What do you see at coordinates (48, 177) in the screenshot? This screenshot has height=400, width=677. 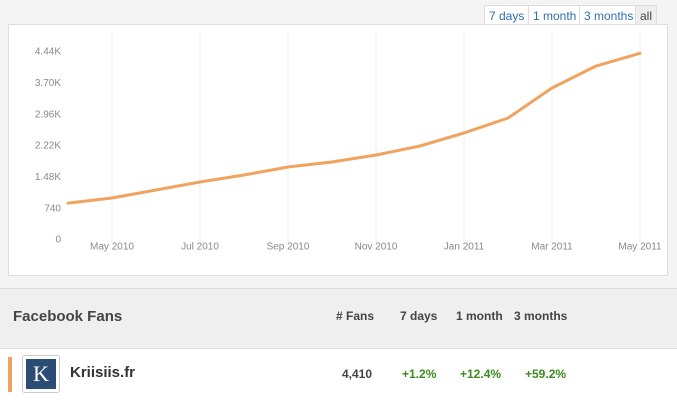 I see `y-tick-label: 1.48K` at bounding box center [48, 177].